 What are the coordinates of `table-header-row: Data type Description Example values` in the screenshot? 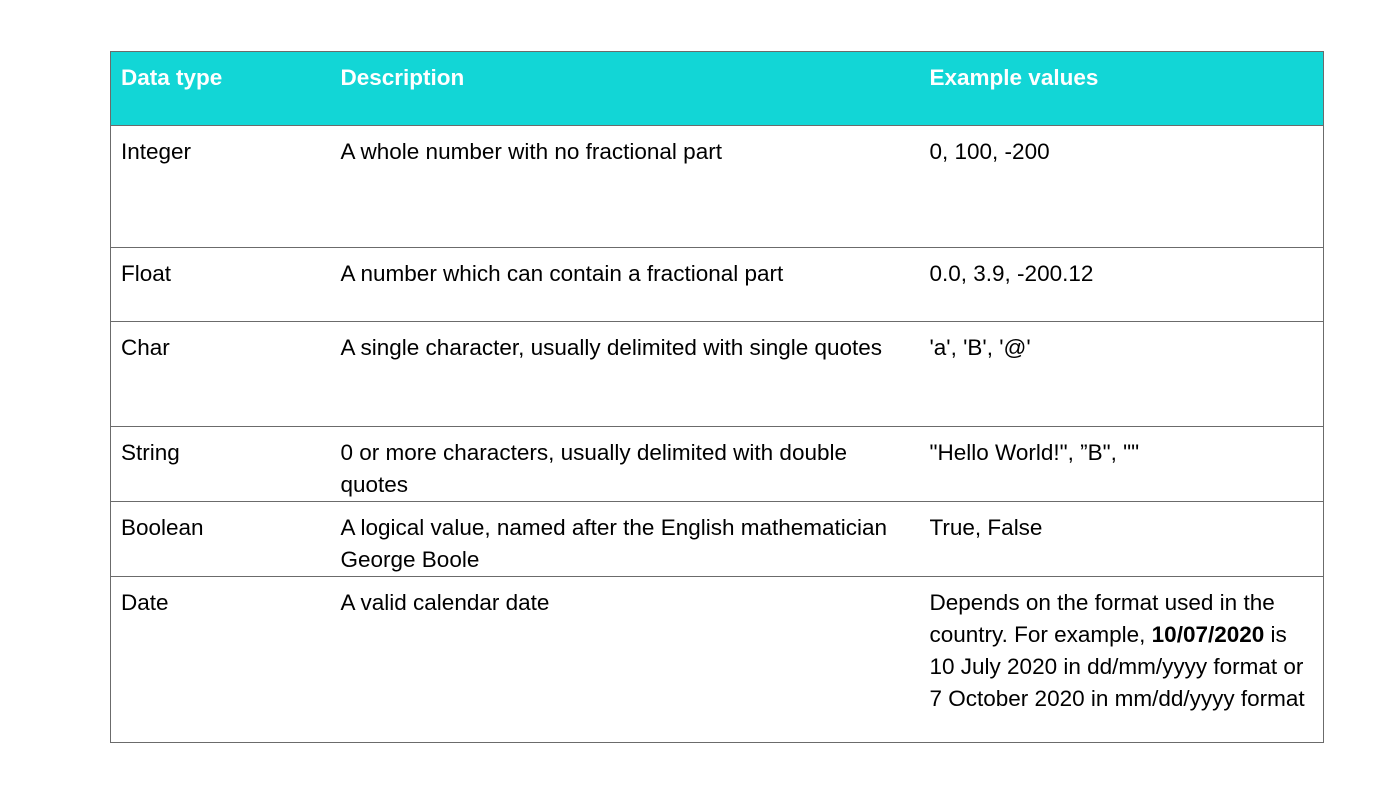 It's located at (717, 88).